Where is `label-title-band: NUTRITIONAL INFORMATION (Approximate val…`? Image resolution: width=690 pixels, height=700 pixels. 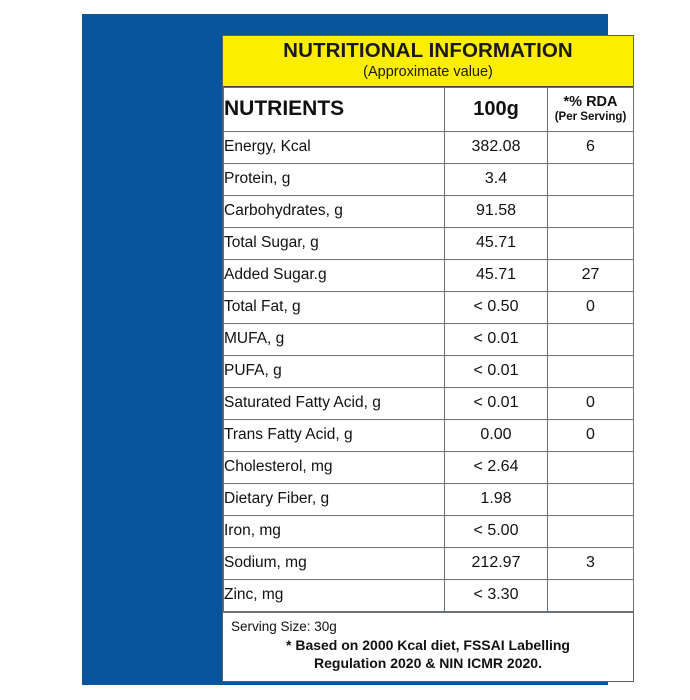 label-title-band: NUTRITIONAL INFORMATION (Approximate val… is located at coordinates (428, 61).